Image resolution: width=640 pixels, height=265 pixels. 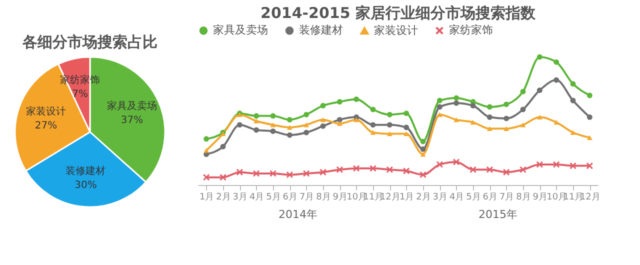 I want to click on x-tick-label: 2月, so click(x=223, y=197).